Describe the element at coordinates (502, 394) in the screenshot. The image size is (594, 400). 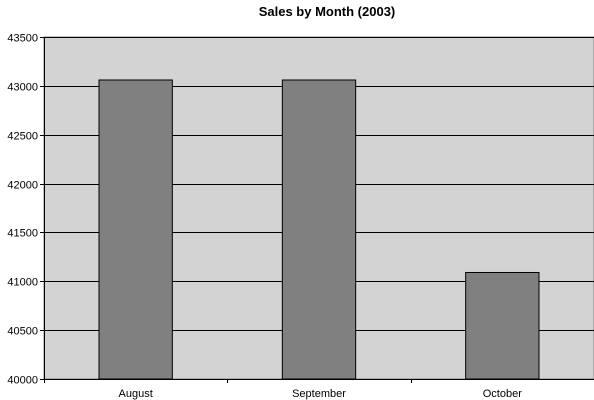
I see `x-tick-label: October` at that location.